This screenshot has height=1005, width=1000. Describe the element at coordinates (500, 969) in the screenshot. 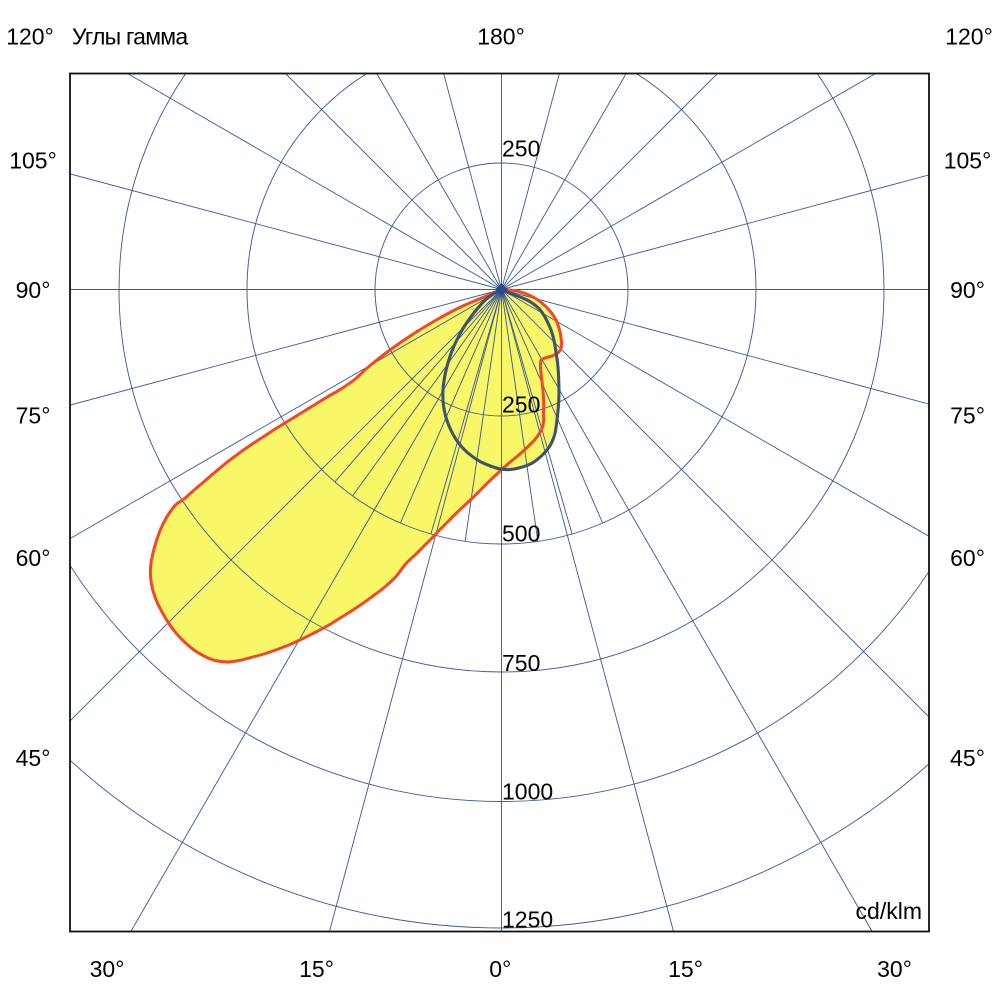

I see `svg-text: 0°` at that location.